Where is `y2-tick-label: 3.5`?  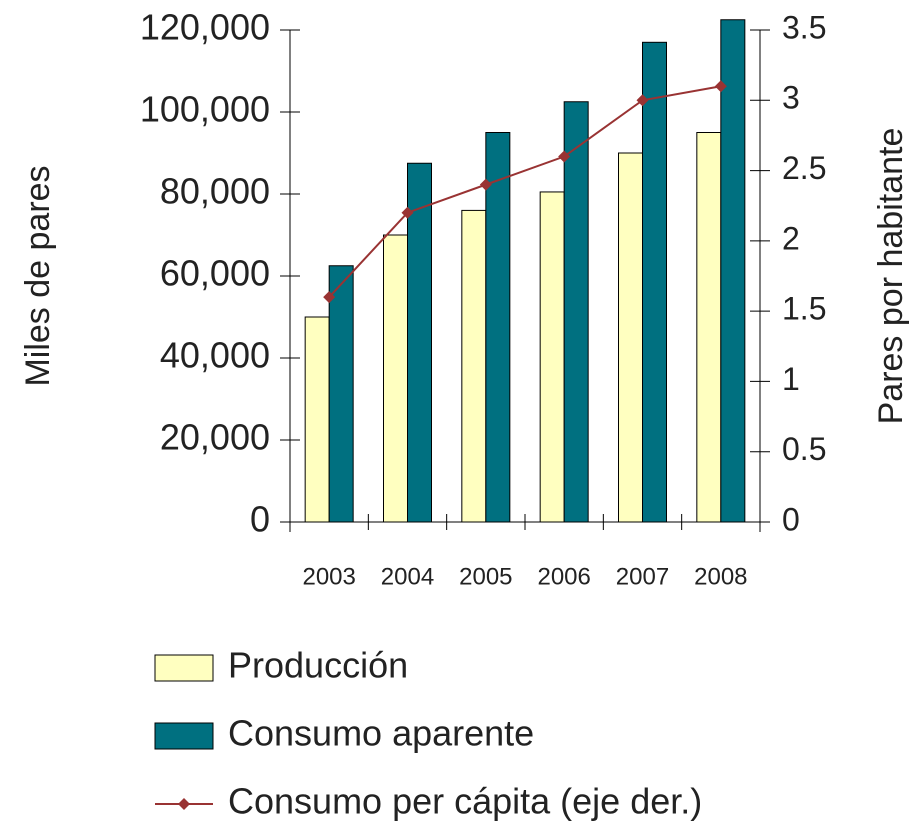 y2-tick-label: 3.5 is located at coordinates (804, 27).